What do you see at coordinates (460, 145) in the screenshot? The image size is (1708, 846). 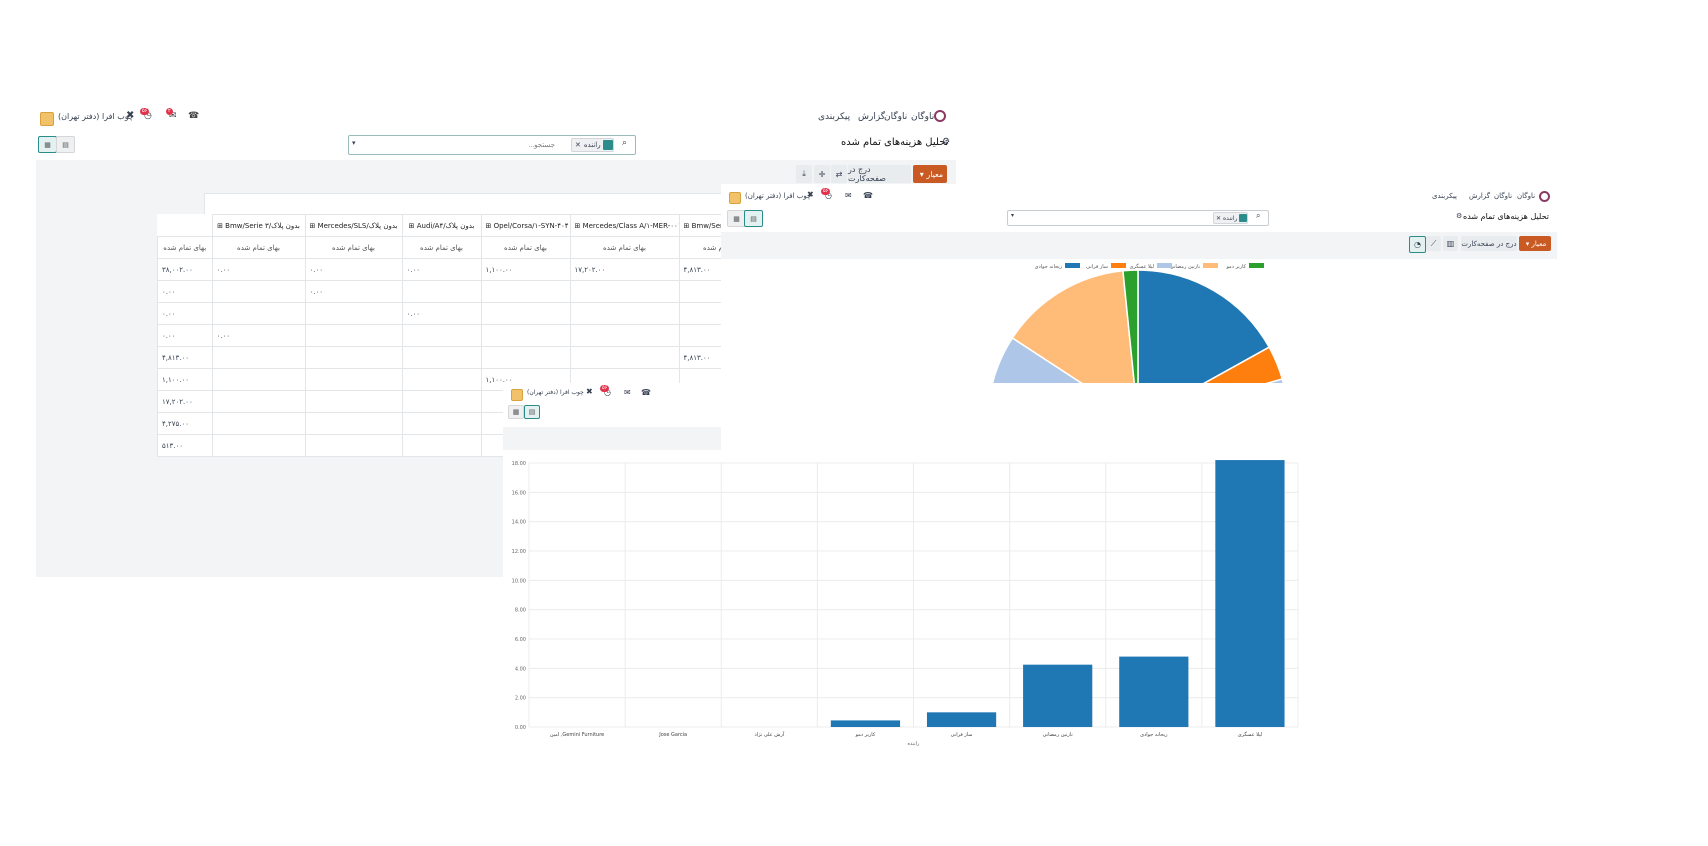 I see `search-input` at bounding box center [460, 145].